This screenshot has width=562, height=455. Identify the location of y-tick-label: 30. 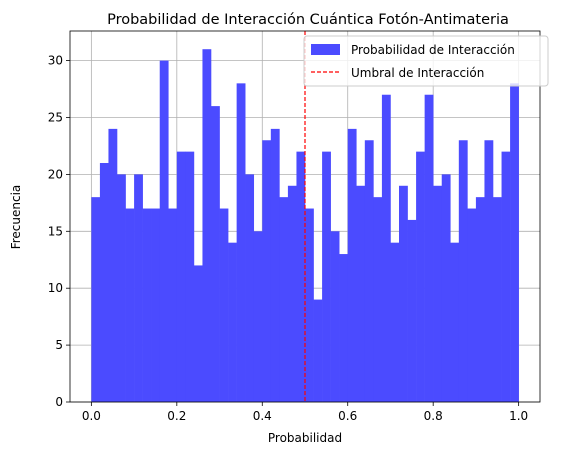
(55, 61).